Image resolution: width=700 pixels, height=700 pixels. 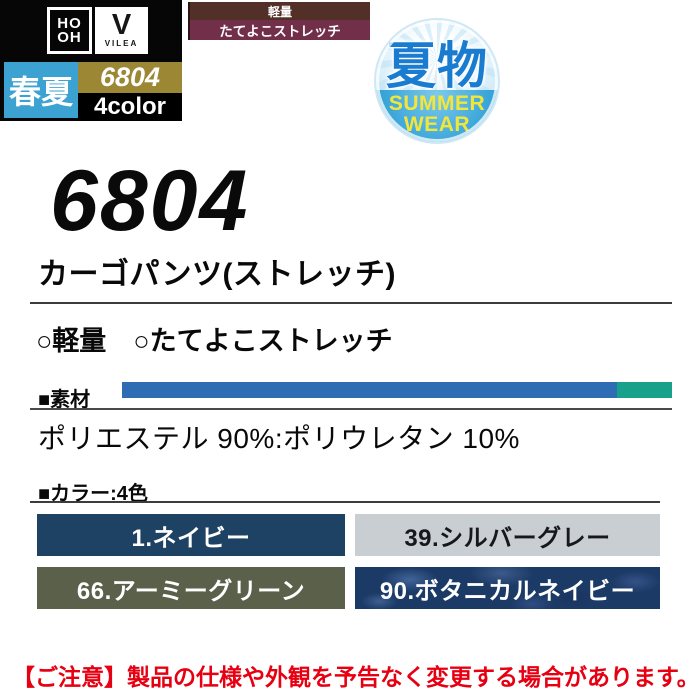 I want to click on product-code-title: 6804, so click(x=150, y=201).